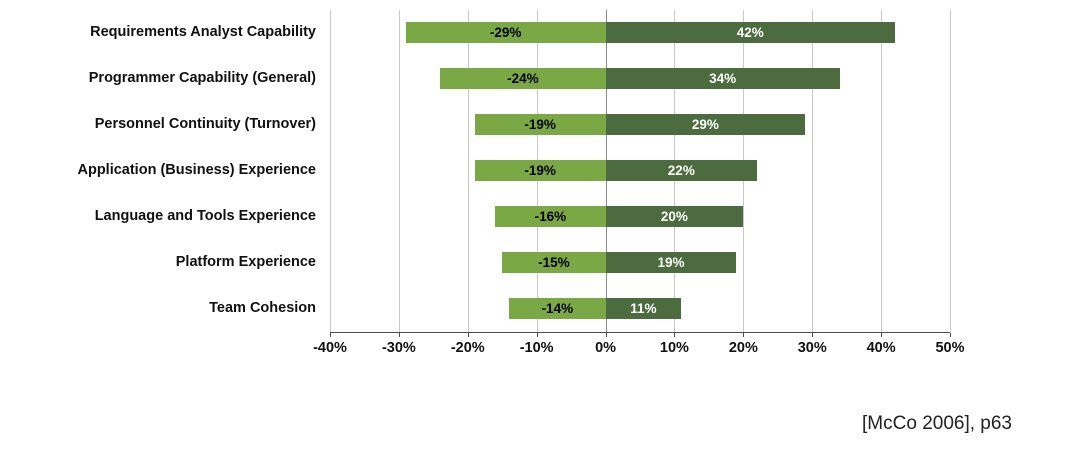 This screenshot has width=1066, height=449. I want to click on negative-bar: -15%, so click(554, 262).